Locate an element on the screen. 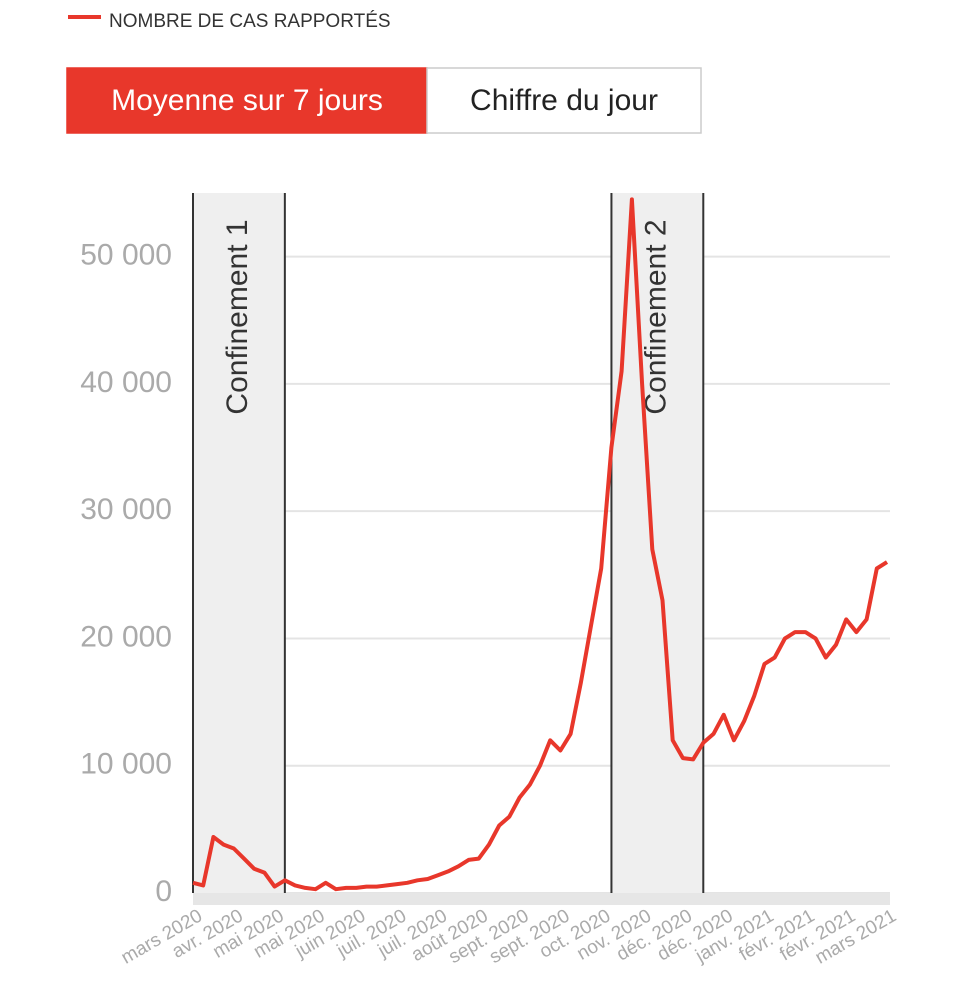 The image size is (975, 1000). y-tick-label: 10 000 is located at coordinates (126, 764).